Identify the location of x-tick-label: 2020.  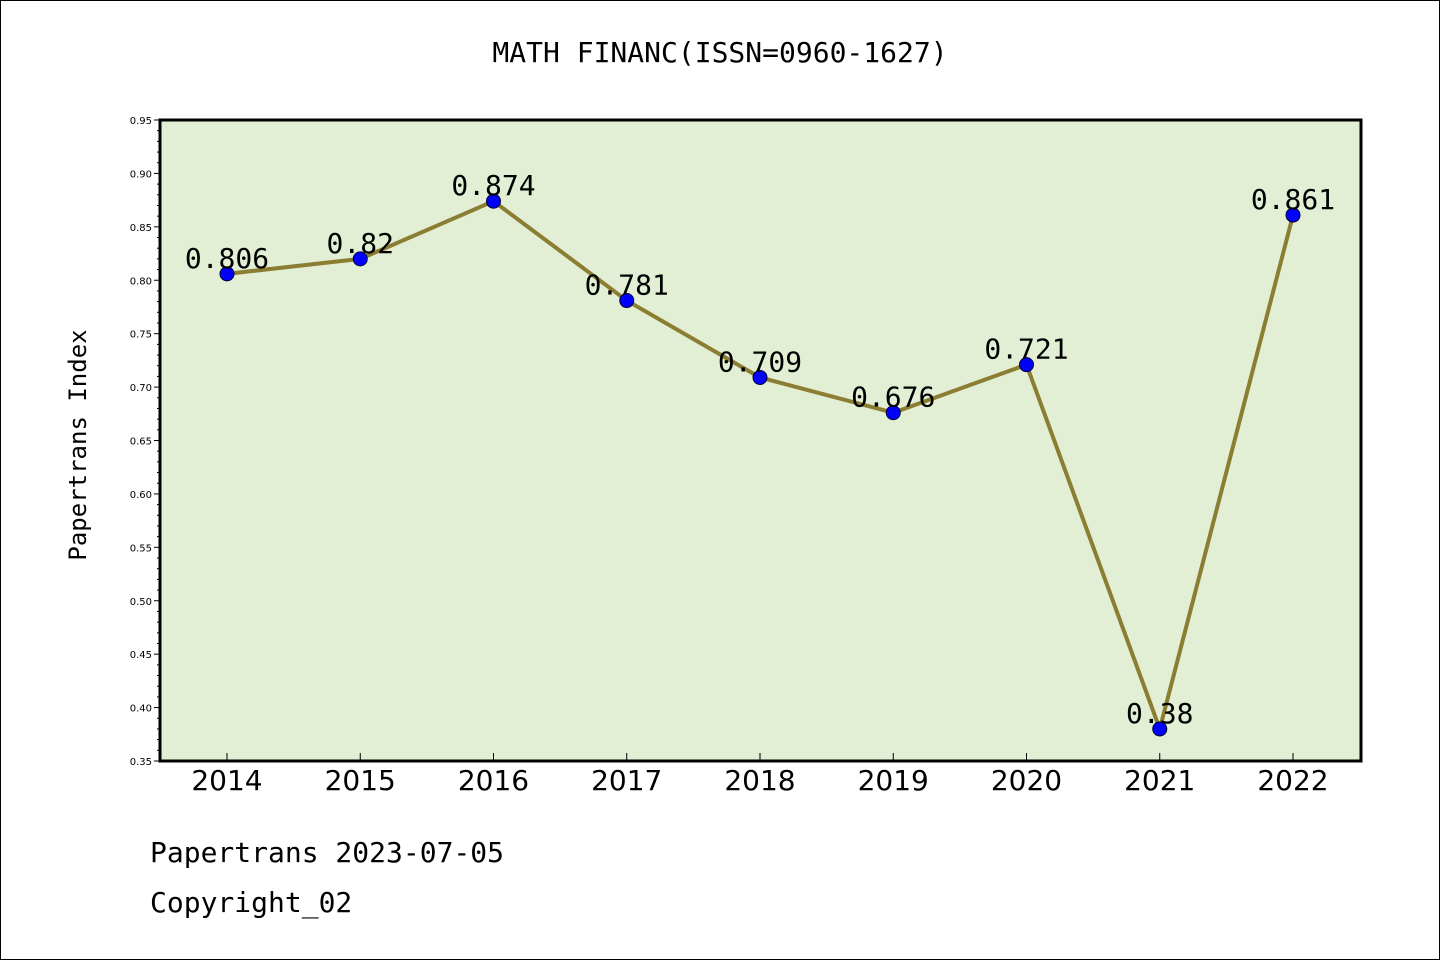
(1026, 780).